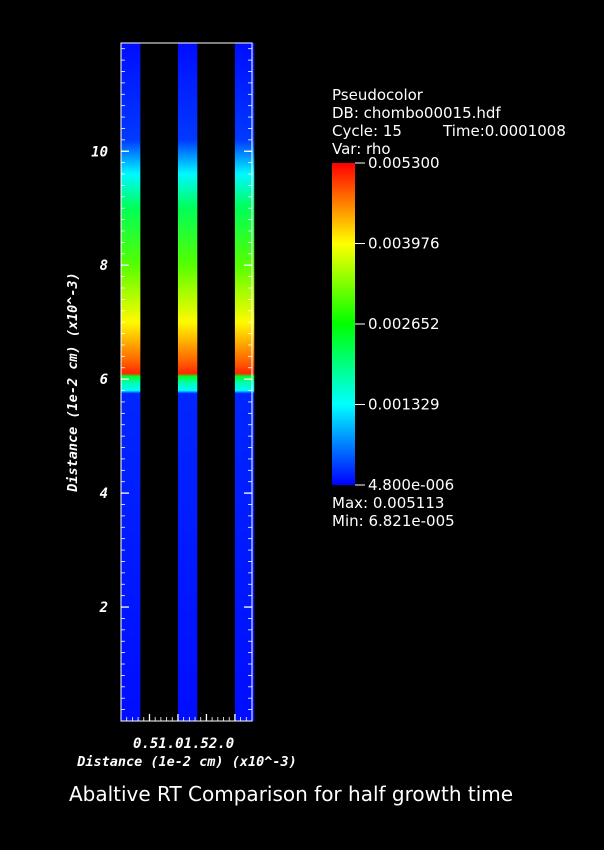 This screenshot has height=850, width=604. I want to click on legend-plot-type: Pseudocolor, so click(377, 95).